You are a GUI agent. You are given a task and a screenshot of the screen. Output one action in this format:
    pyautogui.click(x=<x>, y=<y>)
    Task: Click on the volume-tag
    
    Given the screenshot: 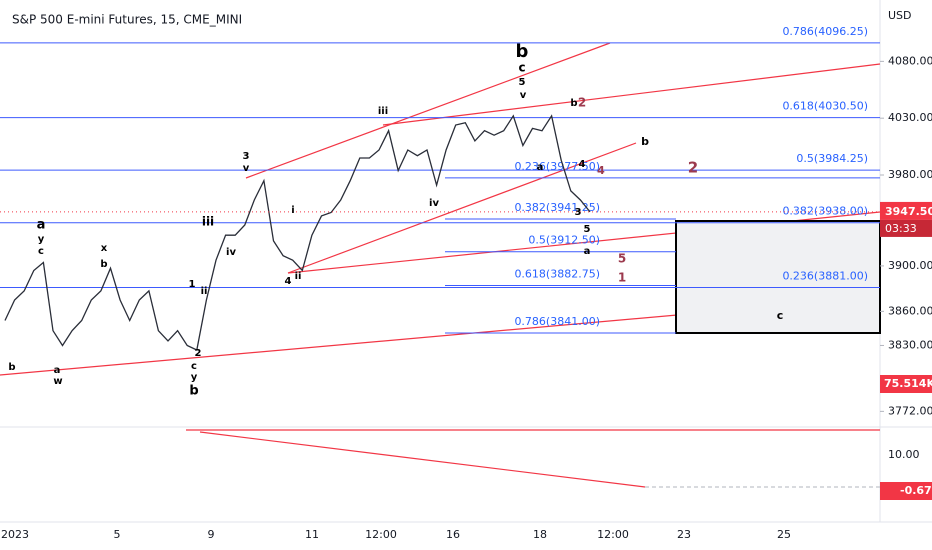 What is the action you would take?
    pyautogui.click(x=906, y=384)
    